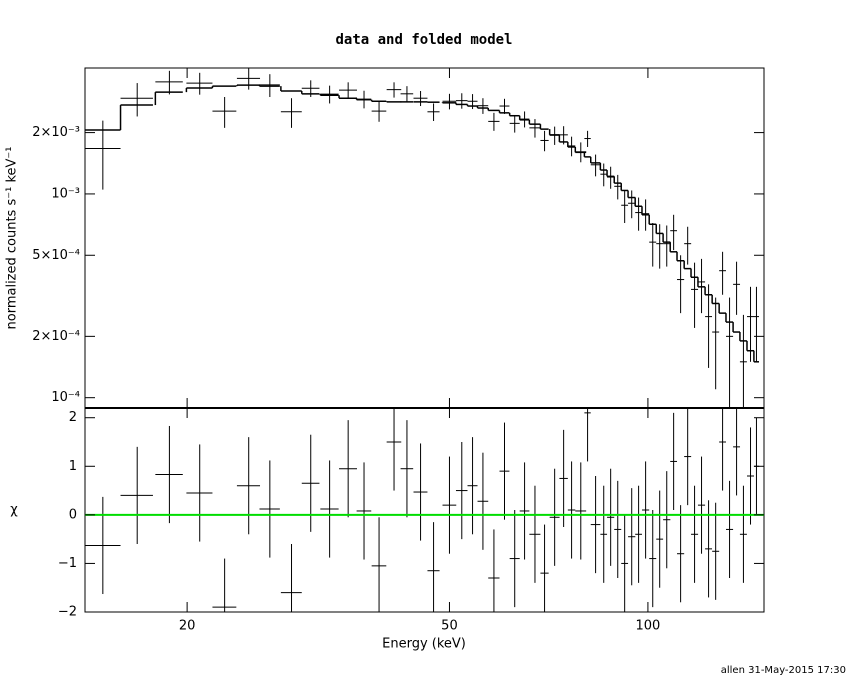 Image resolution: width=850 pixels, height=680 pixels. What do you see at coordinates (12, 238) in the screenshot?
I see `y-axis-label: normalized counts s⁻¹ keV⁻¹` at bounding box center [12, 238].